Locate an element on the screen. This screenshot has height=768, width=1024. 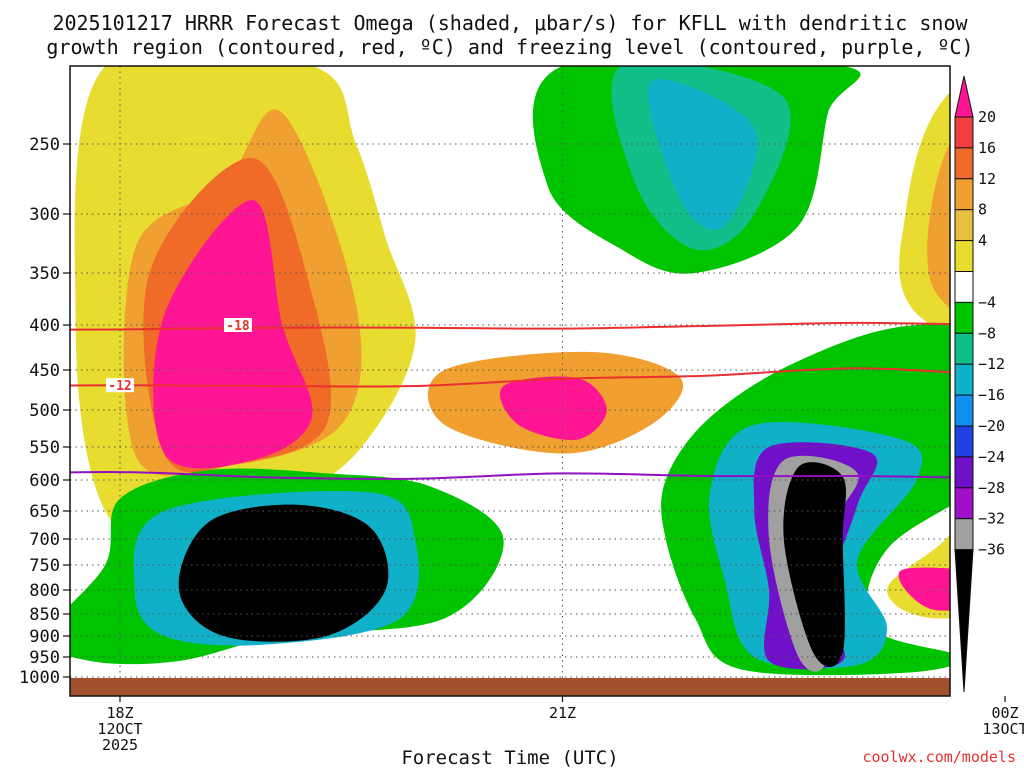
y-tick-label: 800 is located at coordinates (44, 591).